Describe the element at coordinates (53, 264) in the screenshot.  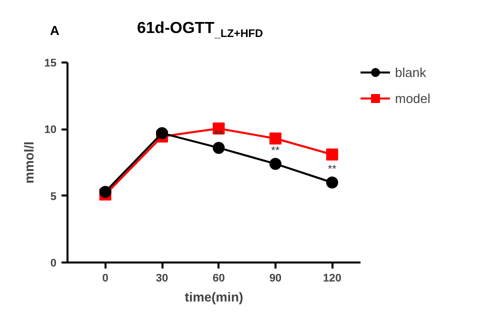
I see `y-tick-label: 0` at that location.